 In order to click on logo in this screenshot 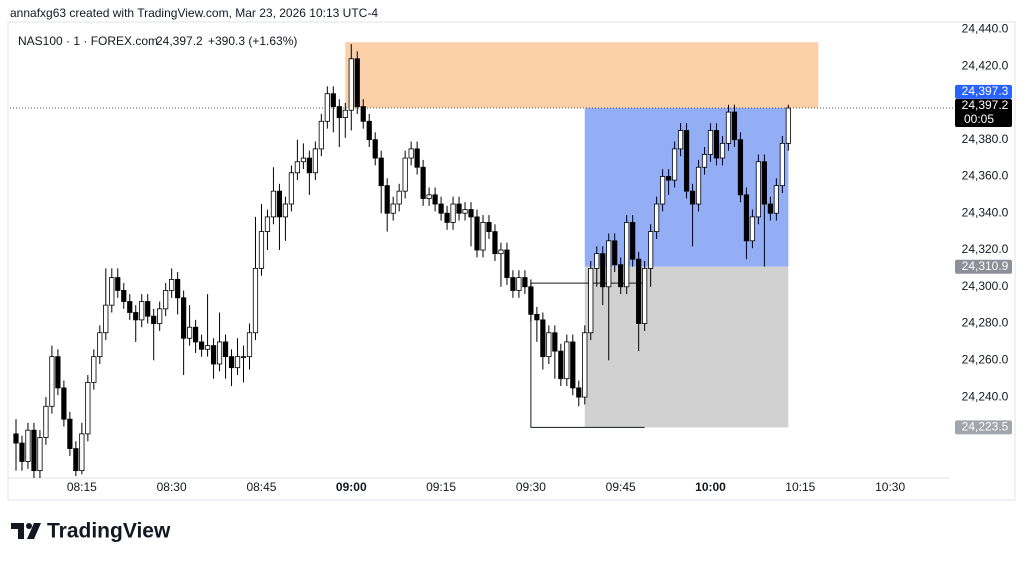, I will do `click(26, 531)`.